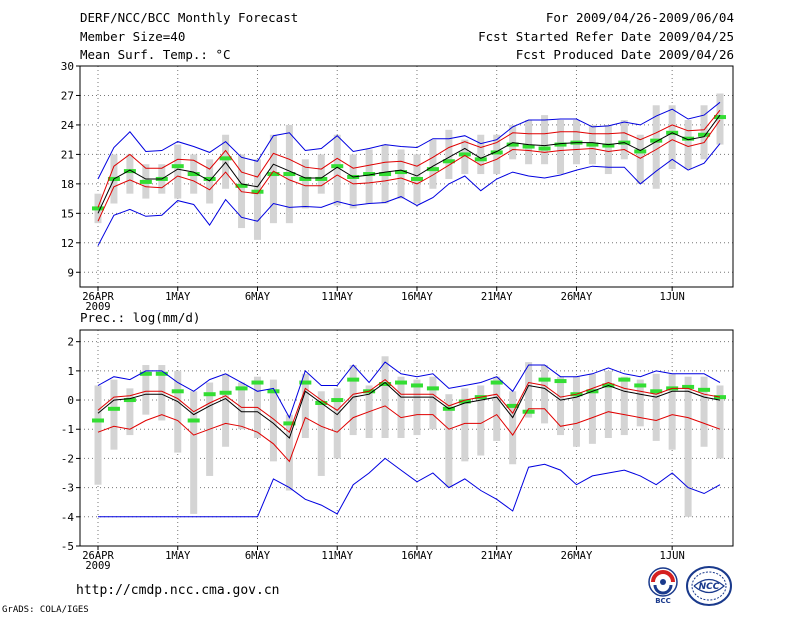  Describe the element at coordinates (97, 566) in the screenshot. I see `x-tick-year-label: 2009` at that location.